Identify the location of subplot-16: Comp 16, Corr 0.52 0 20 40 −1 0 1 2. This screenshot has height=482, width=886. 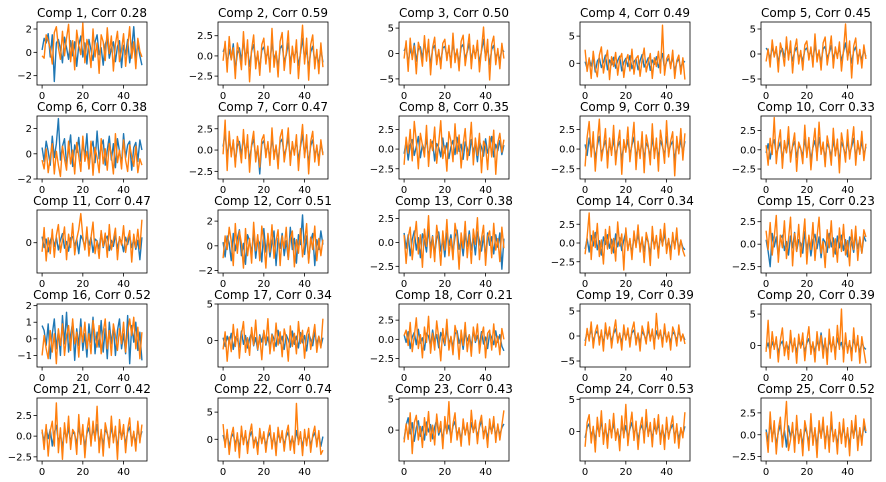
(84, 336).